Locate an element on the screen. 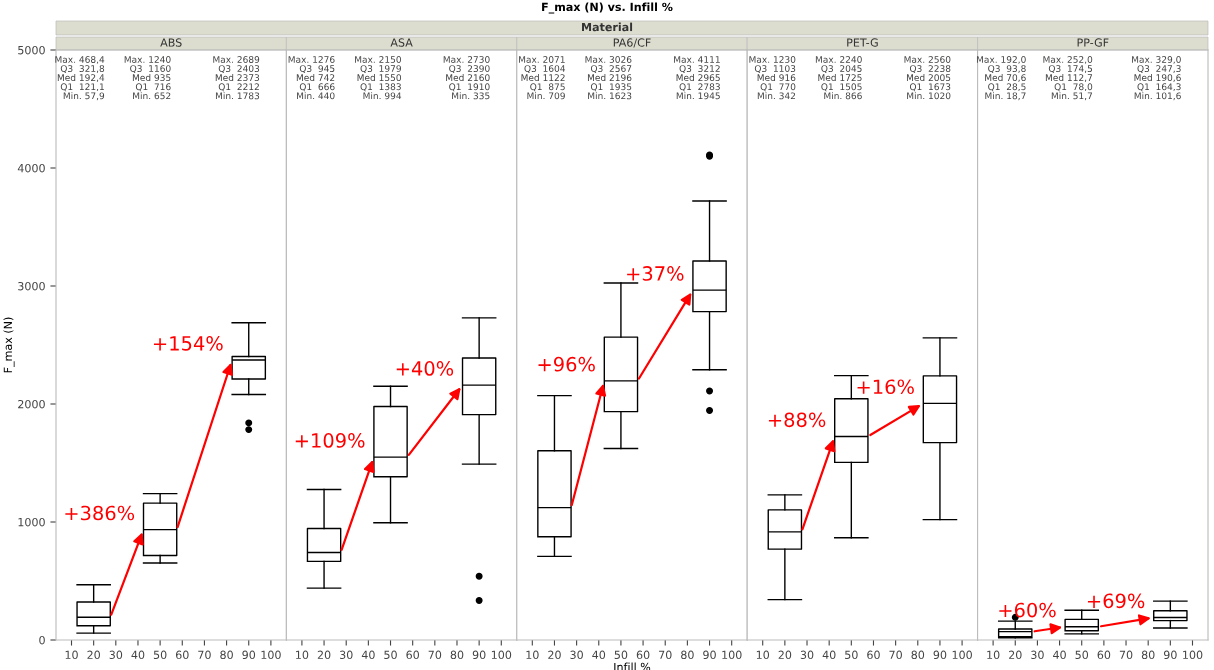 The width and height of the screenshot is (1214, 670). text: Max. 468,4 Q3 321,8 Med 192,4 Q1 121,1 Min. 57,9 is located at coordinates (80, 78).